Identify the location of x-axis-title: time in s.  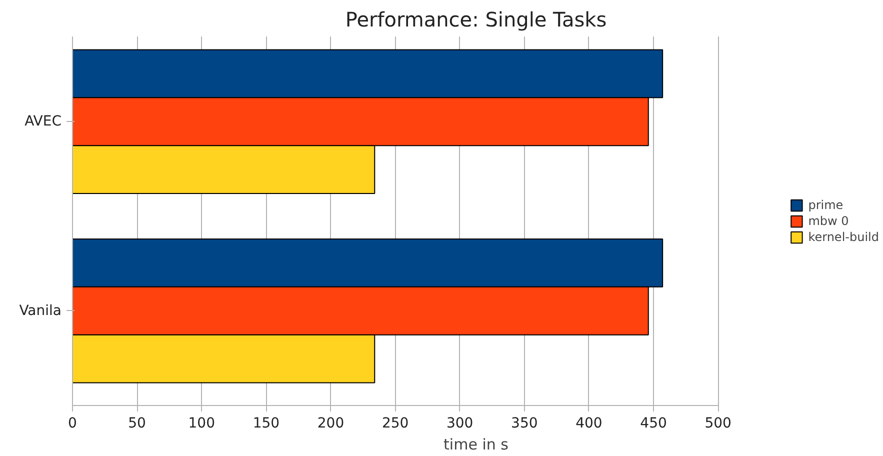
(476, 445).